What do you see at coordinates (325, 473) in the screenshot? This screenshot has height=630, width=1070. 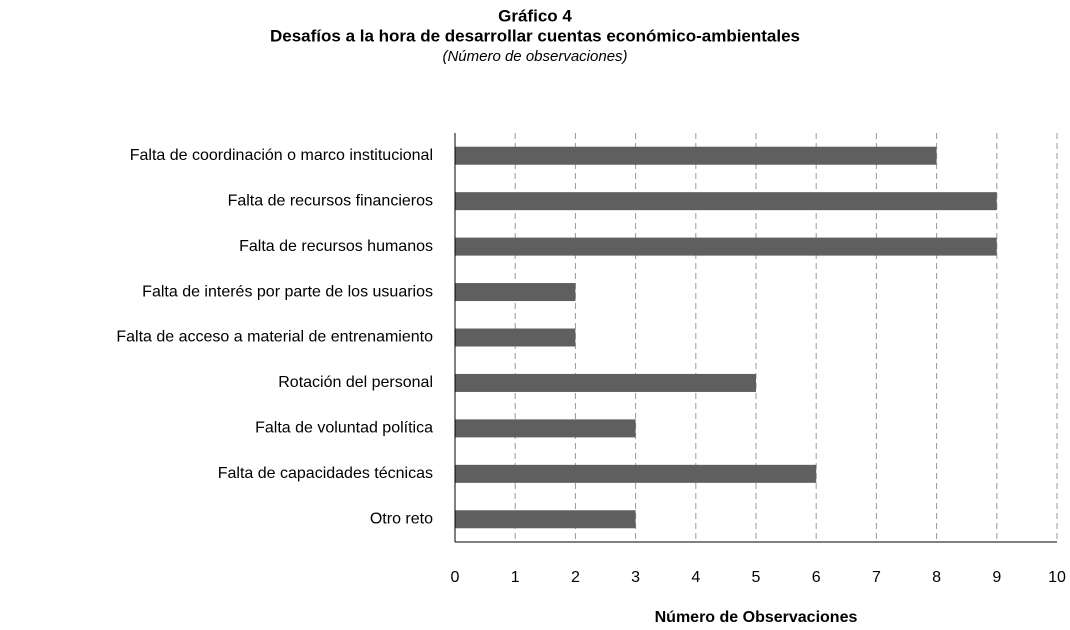 I see `y-tick-label: Falta de capacidades técnicas` at bounding box center [325, 473].